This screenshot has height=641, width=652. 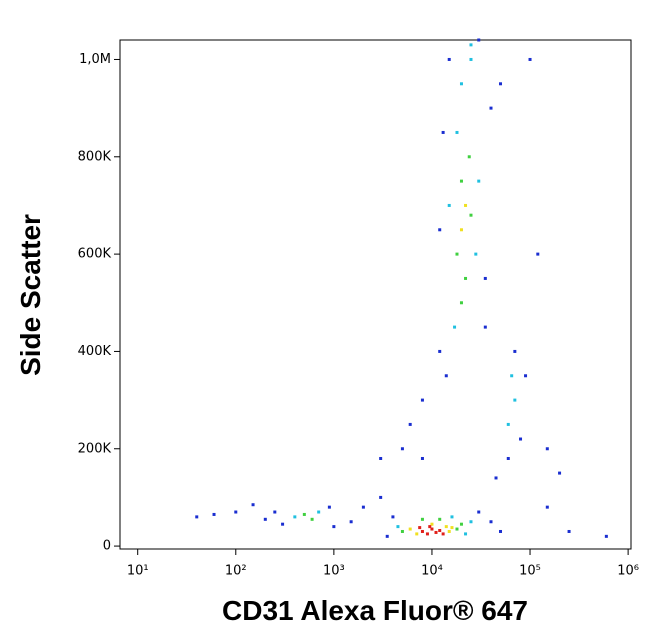 I want to click on y-axis-title: Side Scatter, so click(x=30, y=295).